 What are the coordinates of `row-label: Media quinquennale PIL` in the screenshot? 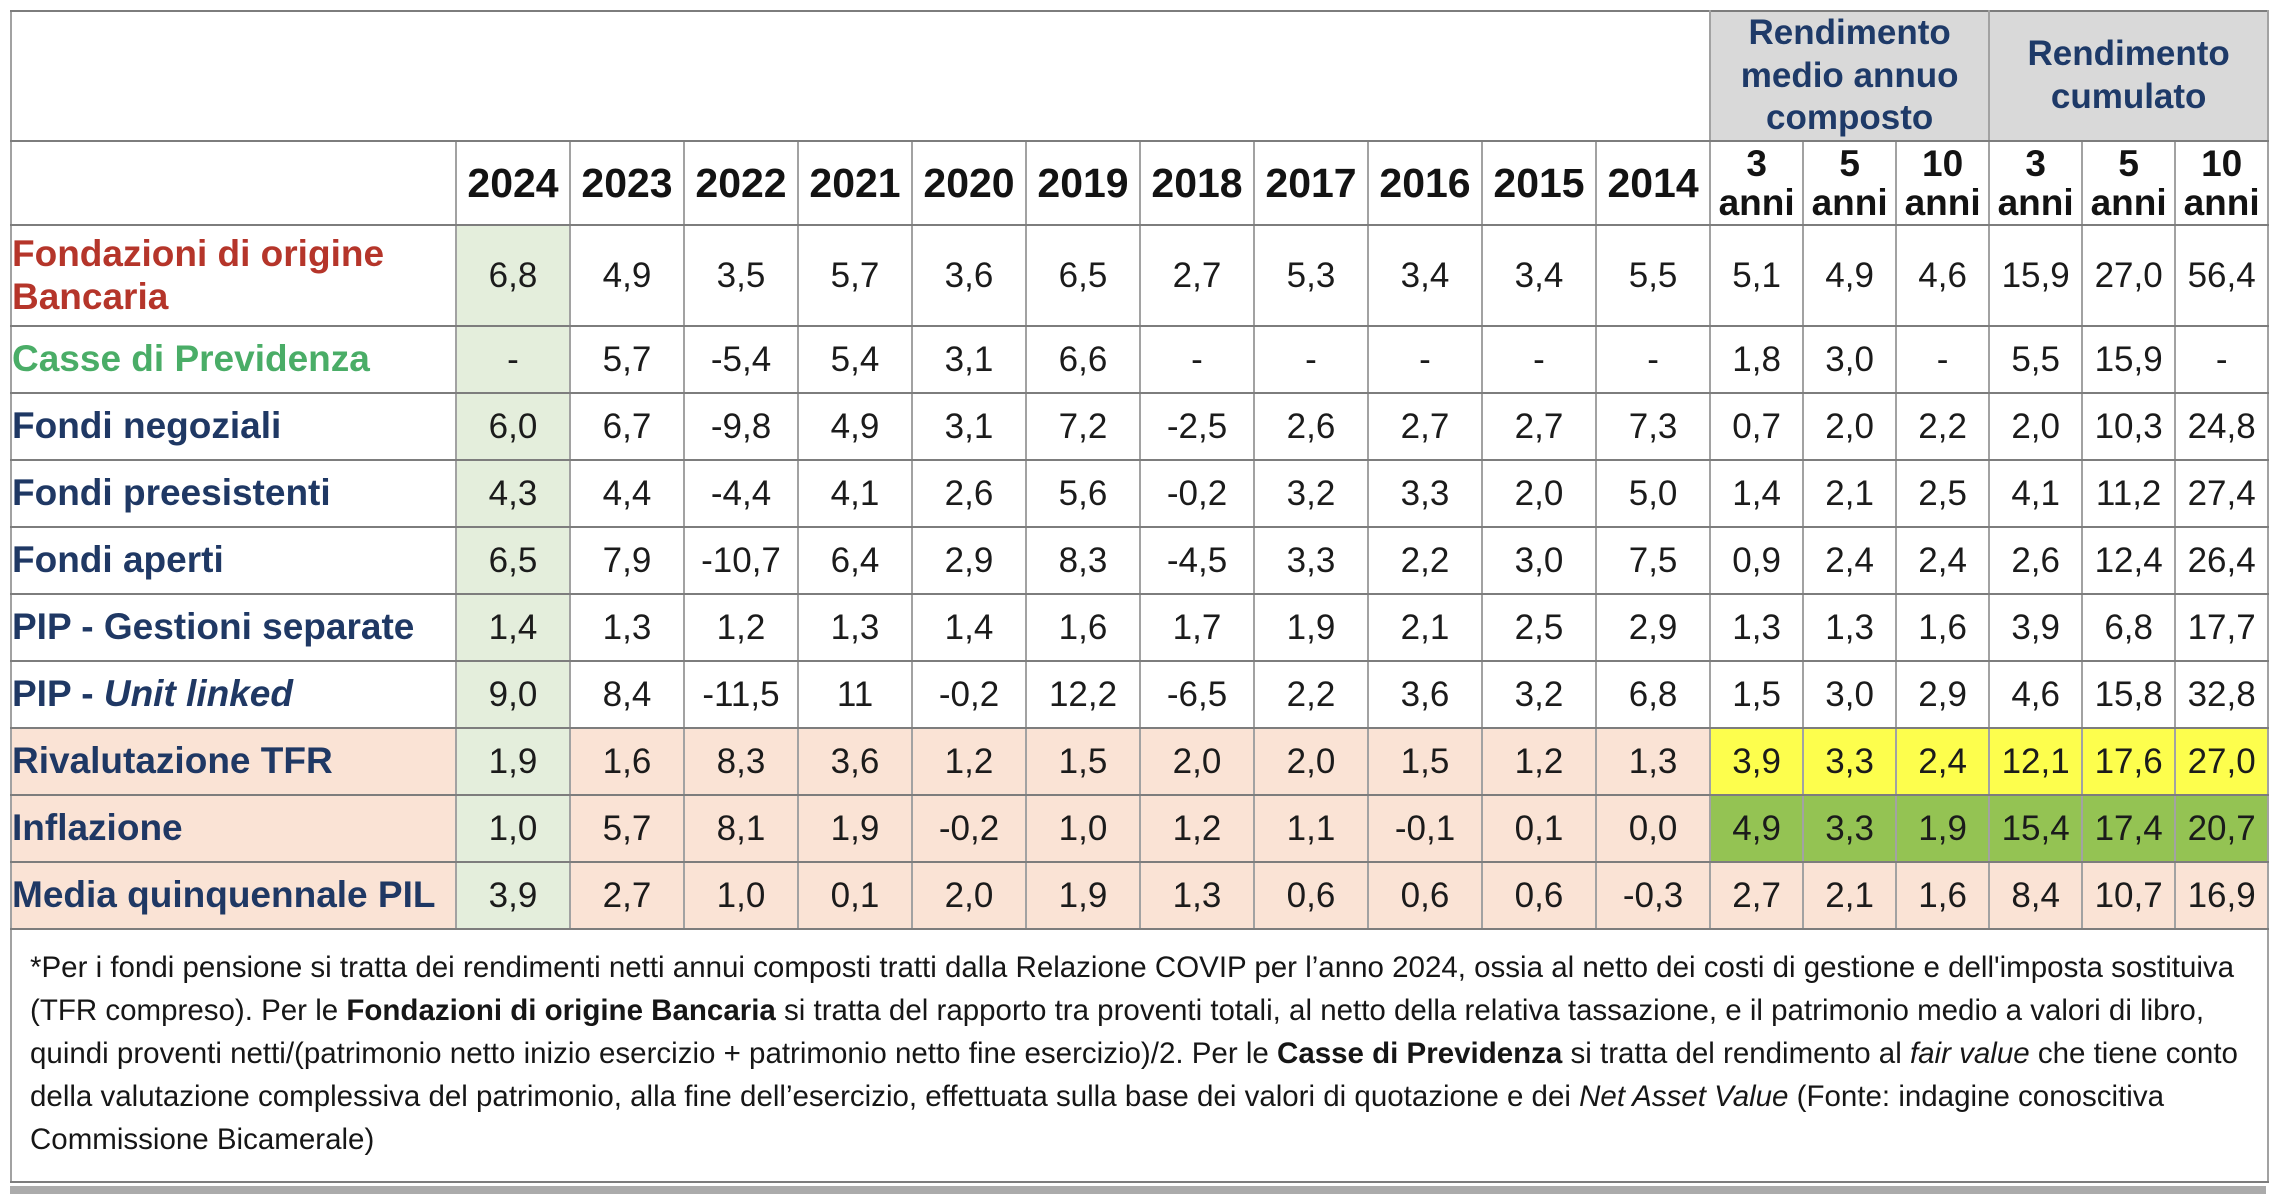 It's located at (233, 896).